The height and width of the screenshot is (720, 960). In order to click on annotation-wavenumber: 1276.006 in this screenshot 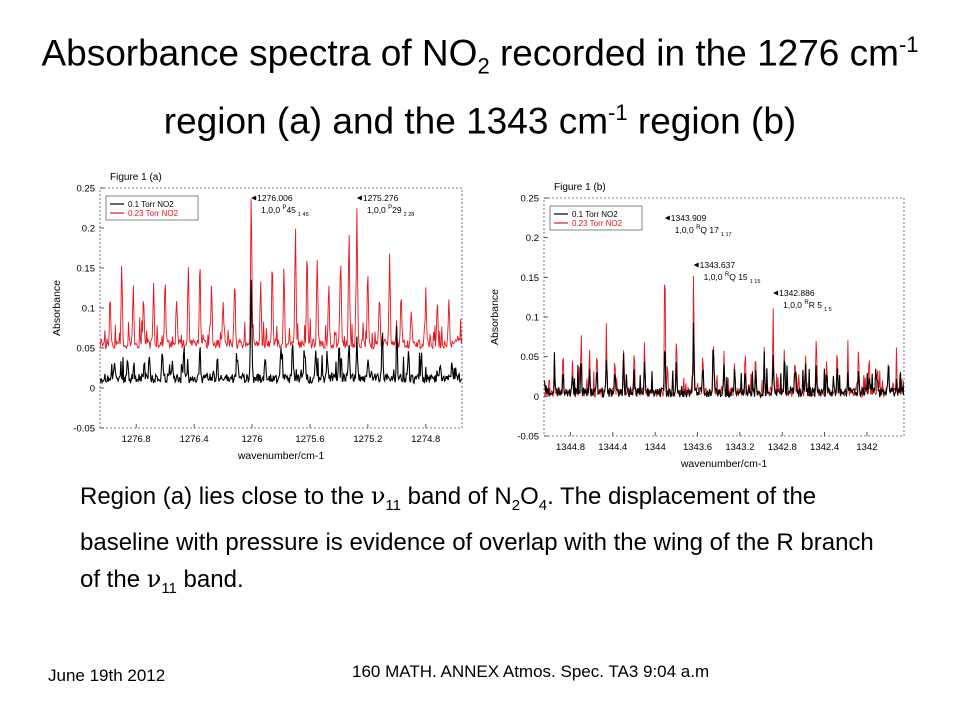, I will do `click(275, 198)`.